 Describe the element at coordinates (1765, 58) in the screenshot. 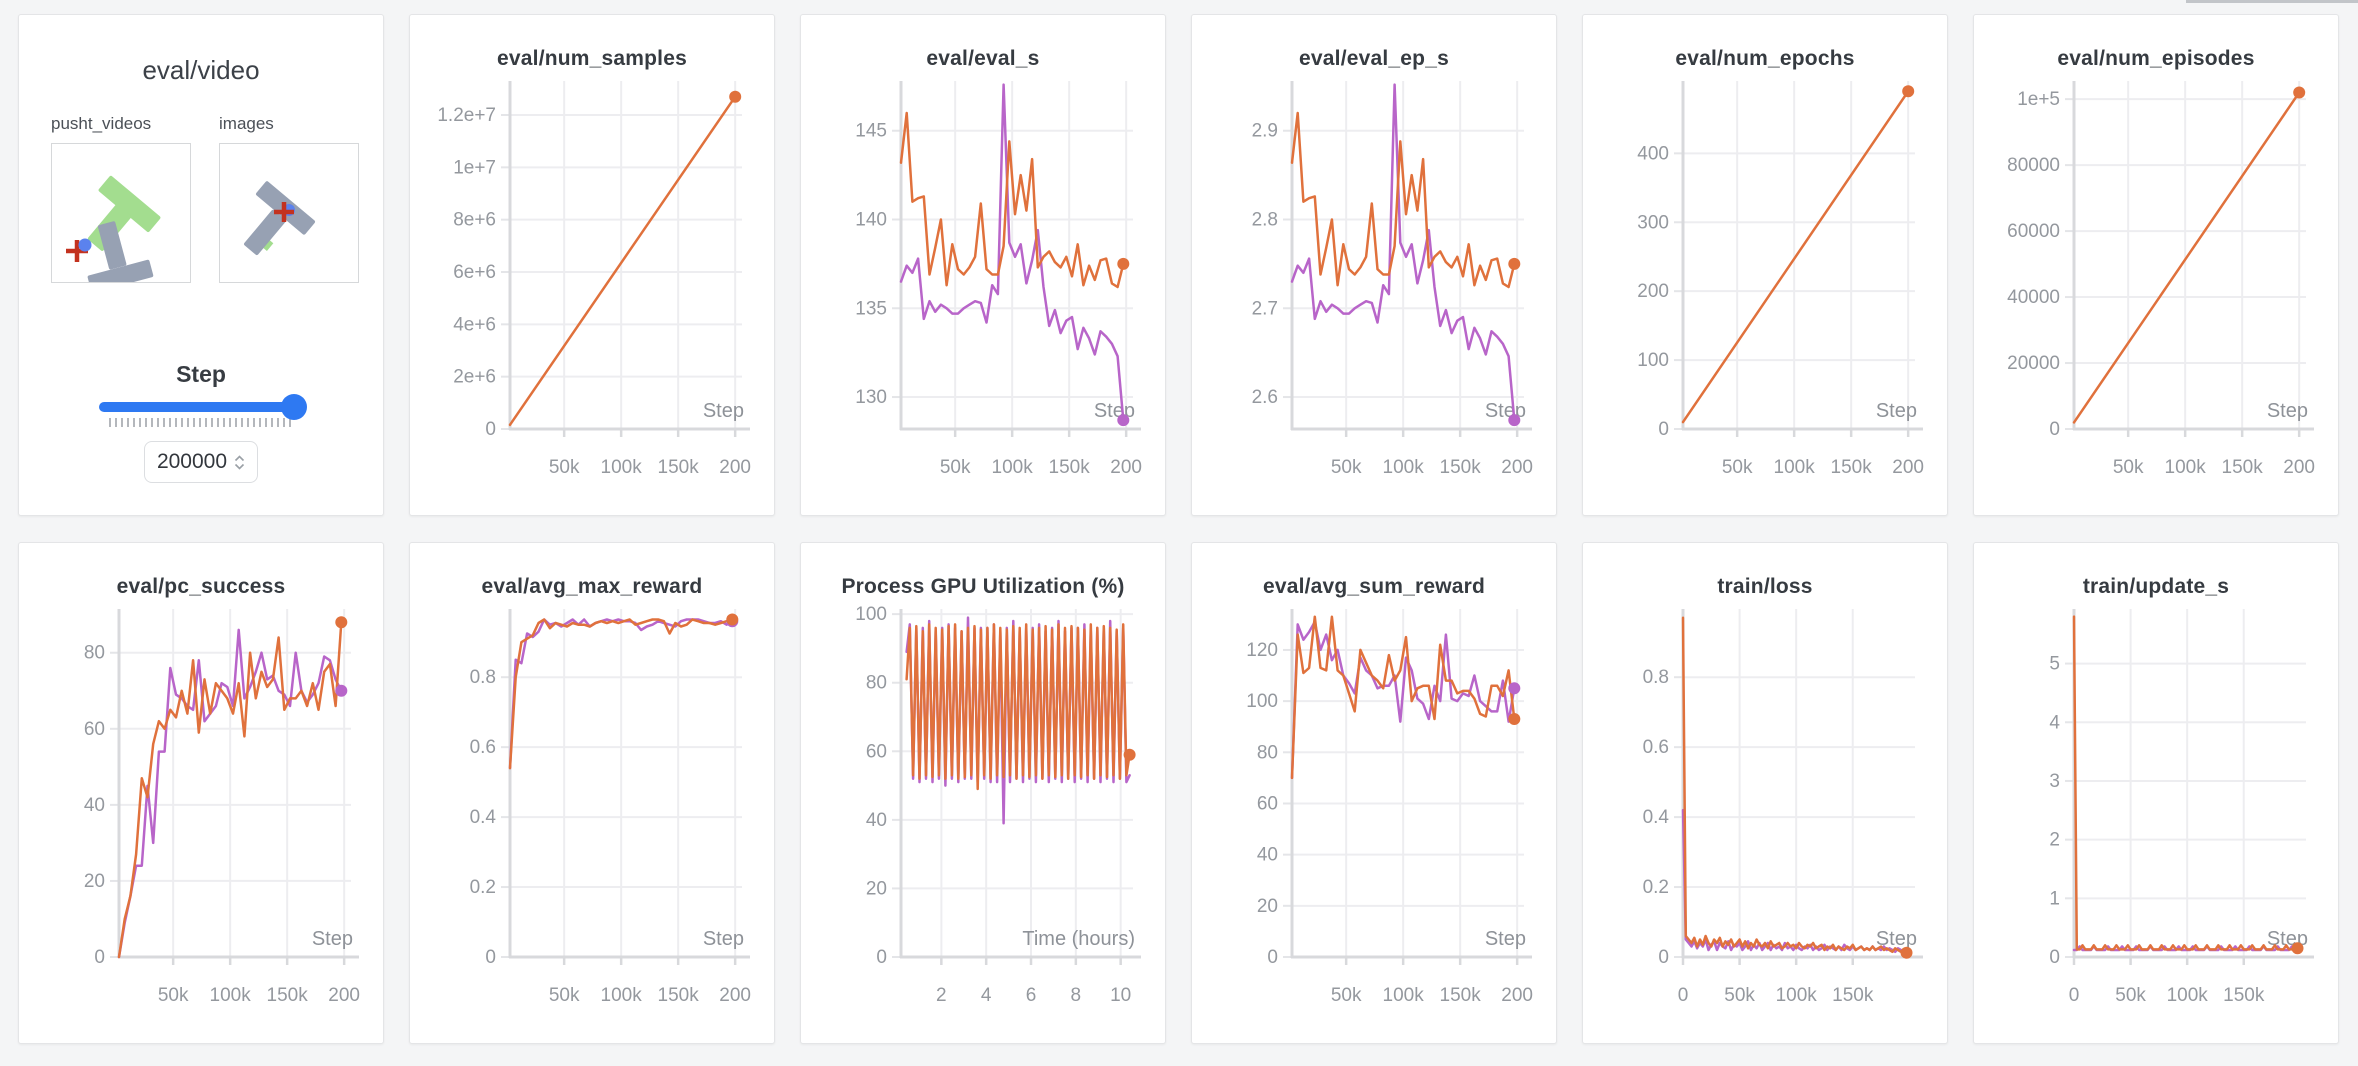

I see `chart-title: eval/num_epochs` at that location.